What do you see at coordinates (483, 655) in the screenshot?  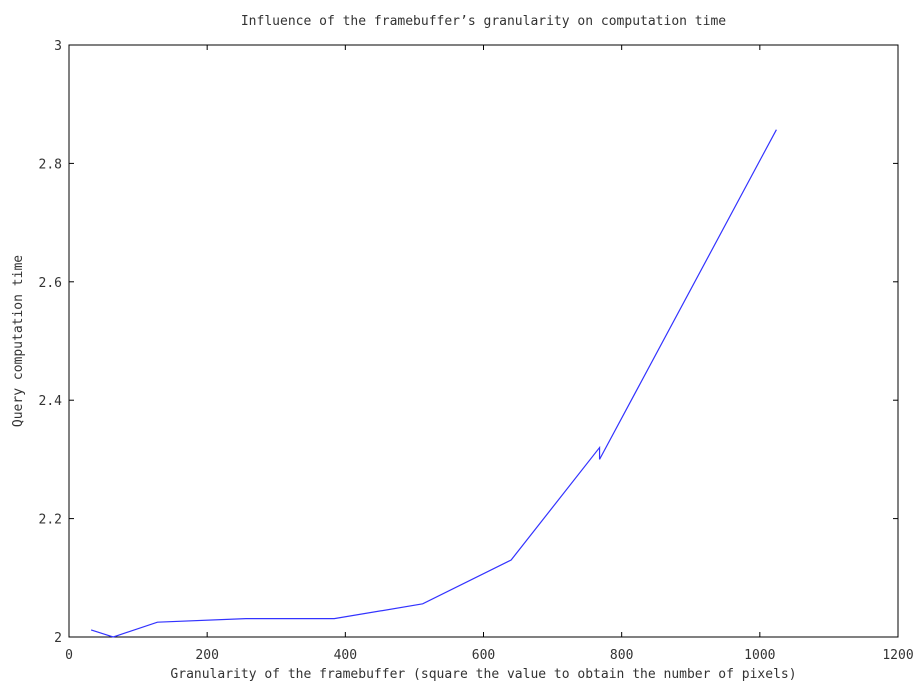 I see `x-tick-label: 600` at bounding box center [483, 655].